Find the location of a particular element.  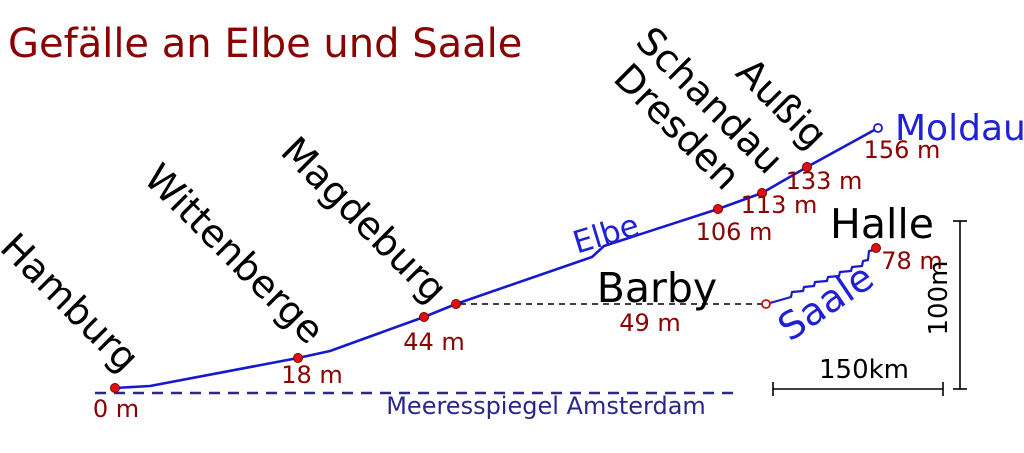

elevation-label-aussig: 133 m is located at coordinates (824, 181).